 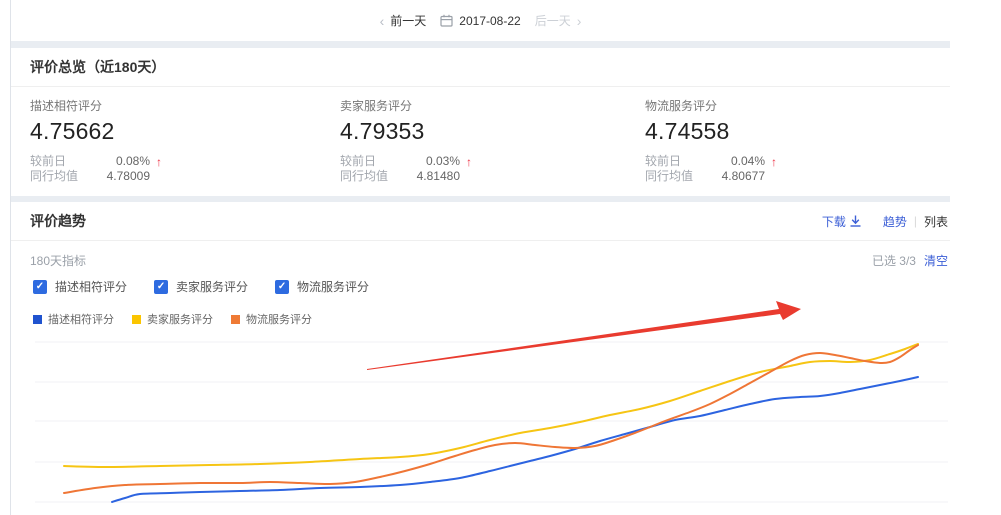 What do you see at coordinates (935, 221) in the screenshot?
I see `tab-list: 列表` at bounding box center [935, 221].